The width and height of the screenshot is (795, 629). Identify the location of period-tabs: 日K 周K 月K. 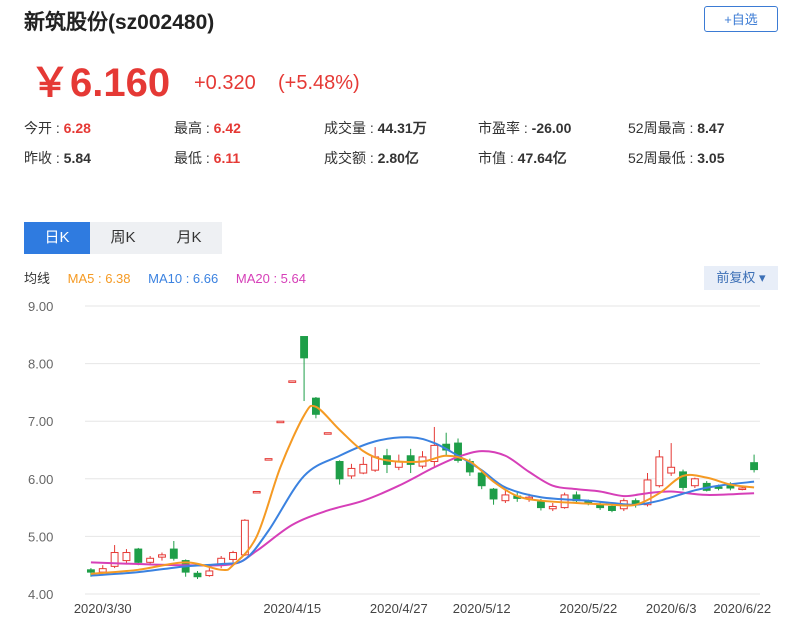
(123, 238).